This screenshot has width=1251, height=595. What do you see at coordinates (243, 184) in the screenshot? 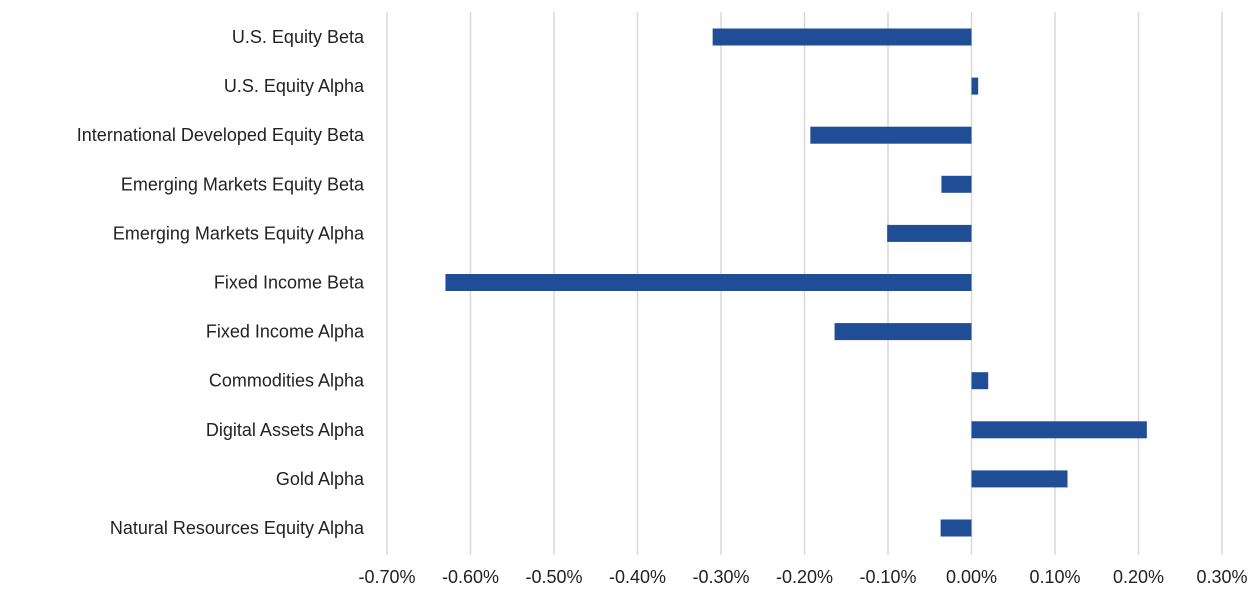
I see `category-label: Emerging Markets Equity Beta` at bounding box center [243, 184].